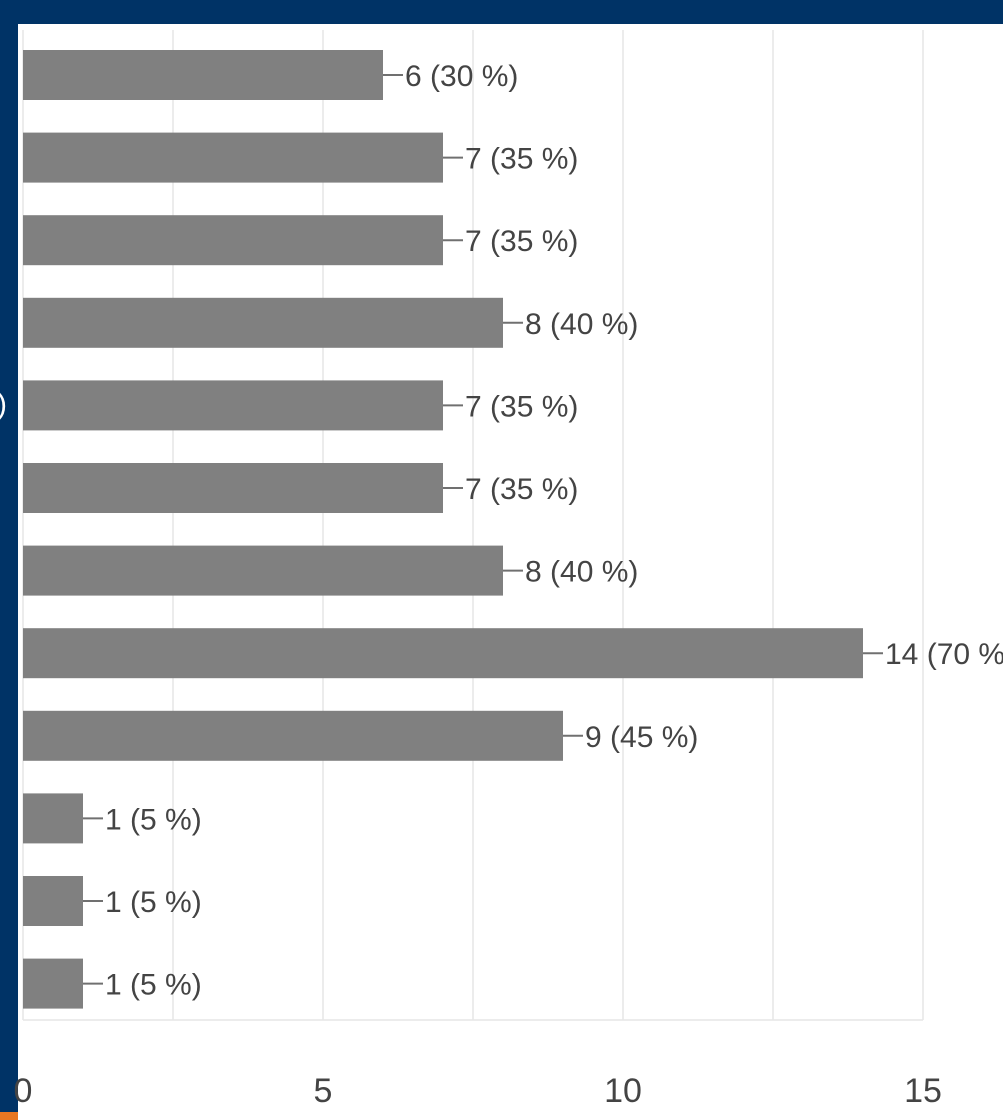 The height and width of the screenshot is (1120, 1003). I want to click on x-tick-label: 0, so click(23, 1091).